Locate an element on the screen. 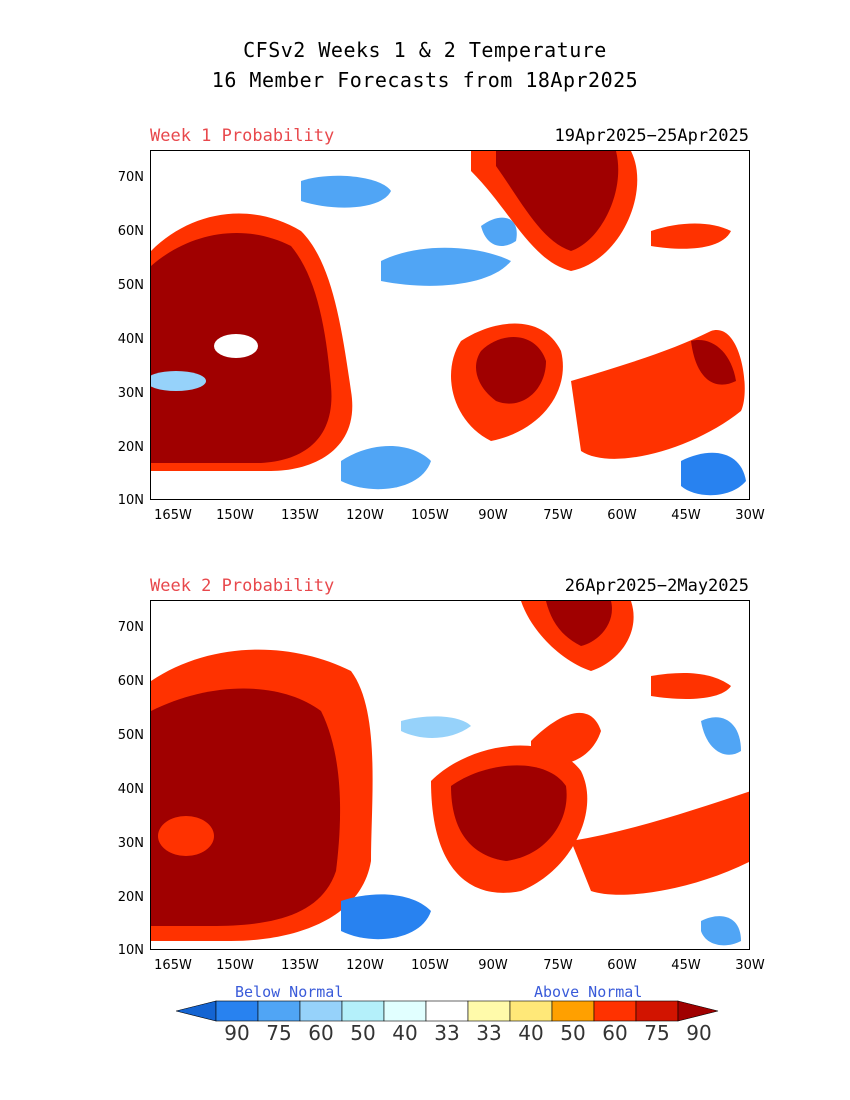 Image resolution: width=850 pixels, height=1100 pixels. p2-ytick-20: 20N is located at coordinates (130, 897).